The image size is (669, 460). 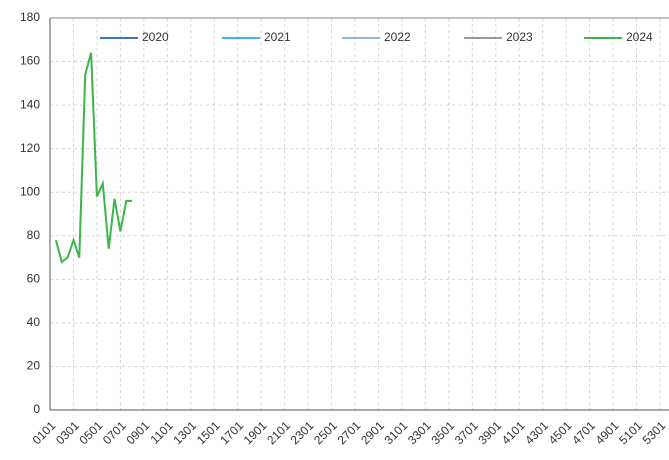 What do you see at coordinates (639, 37) in the screenshot?
I see `legend-label: 2024` at bounding box center [639, 37].